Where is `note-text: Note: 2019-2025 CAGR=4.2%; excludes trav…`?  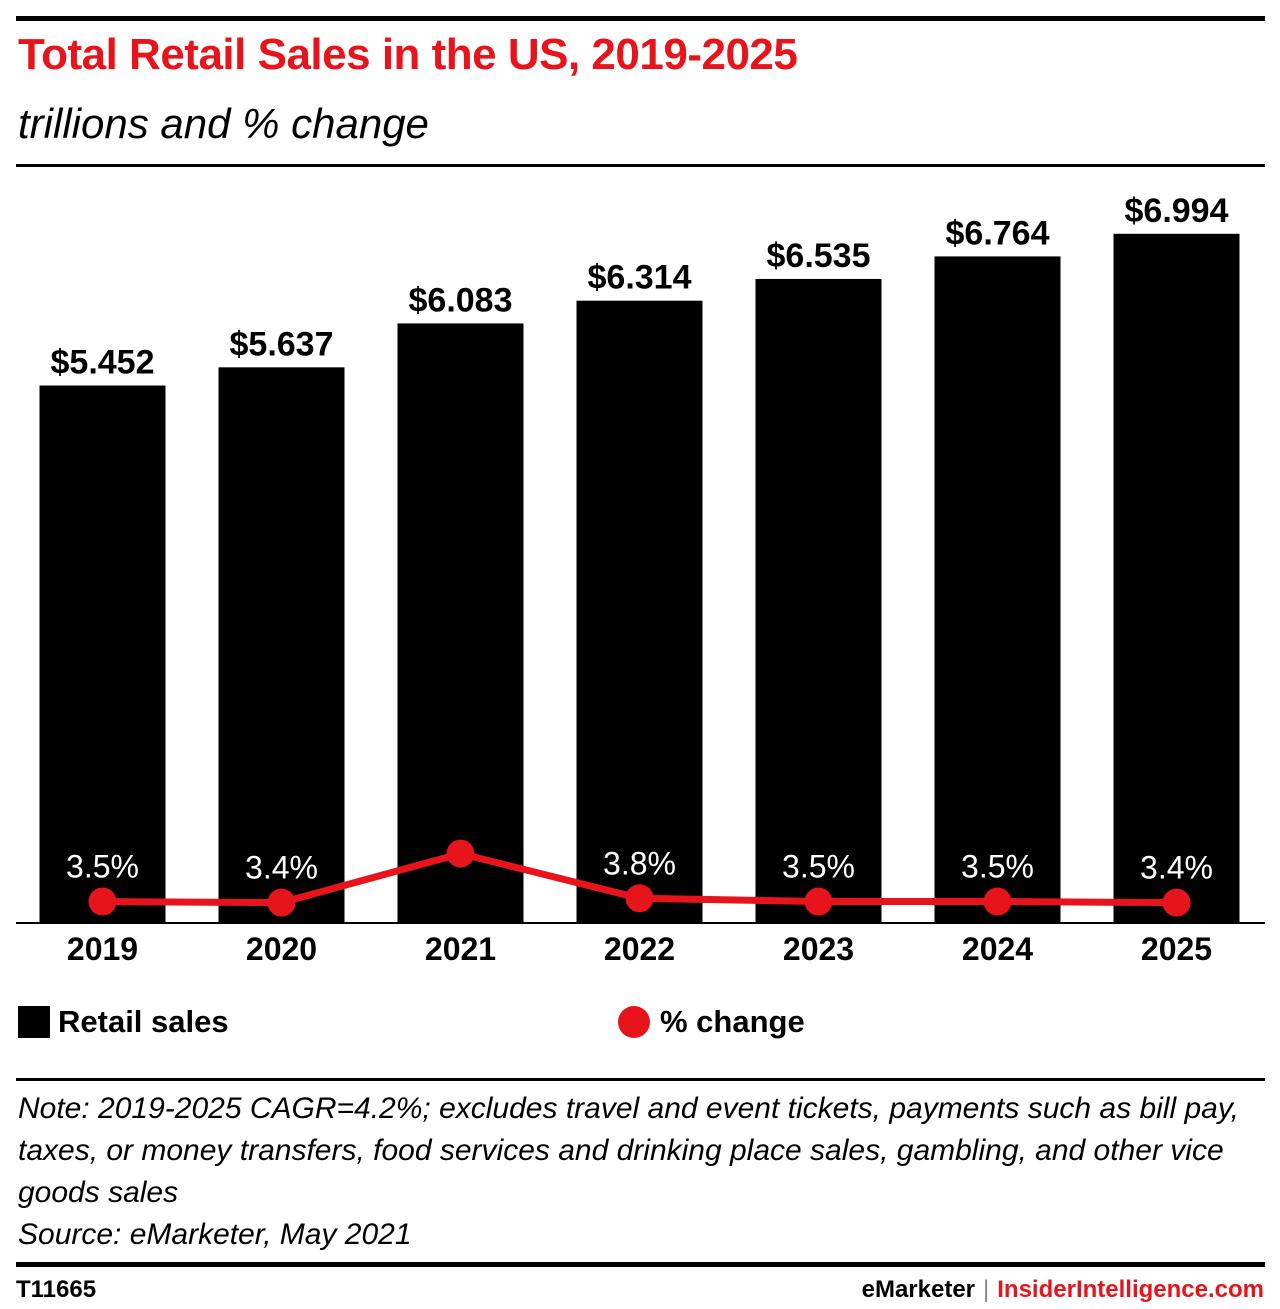 note-text: Note: 2019-2025 CAGR=4.2%; excludes trav… is located at coordinates (628, 1150).